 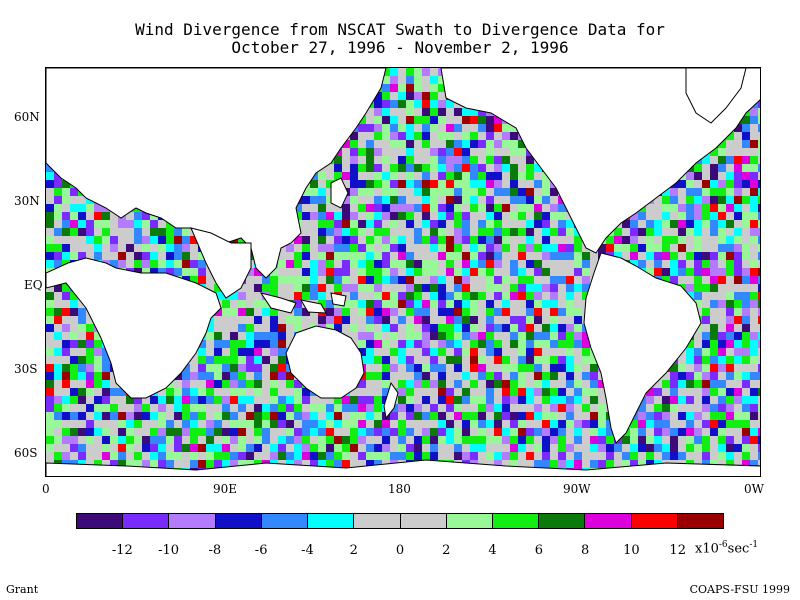 I want to click on north-america-landmass, so click(x=600, y=161).